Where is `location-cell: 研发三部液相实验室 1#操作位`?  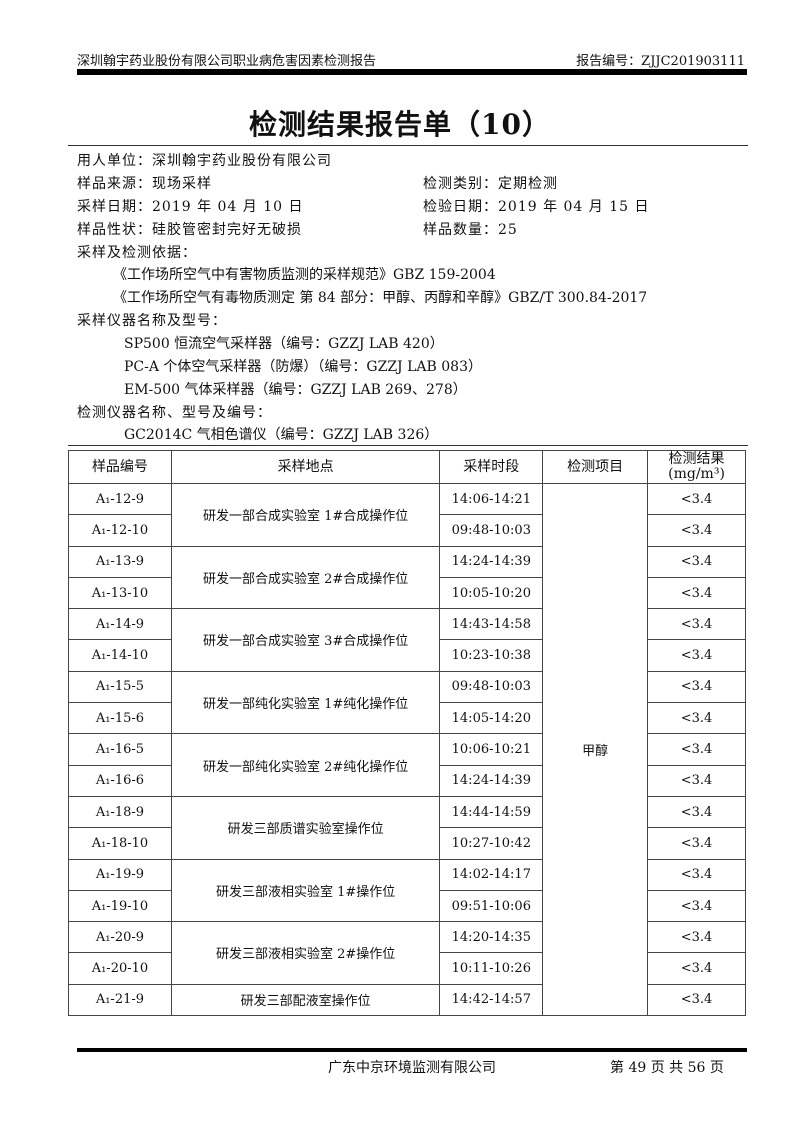
location-cell: 研发三部液相实验室 1#操作位 is located at coordinates (305, 890).